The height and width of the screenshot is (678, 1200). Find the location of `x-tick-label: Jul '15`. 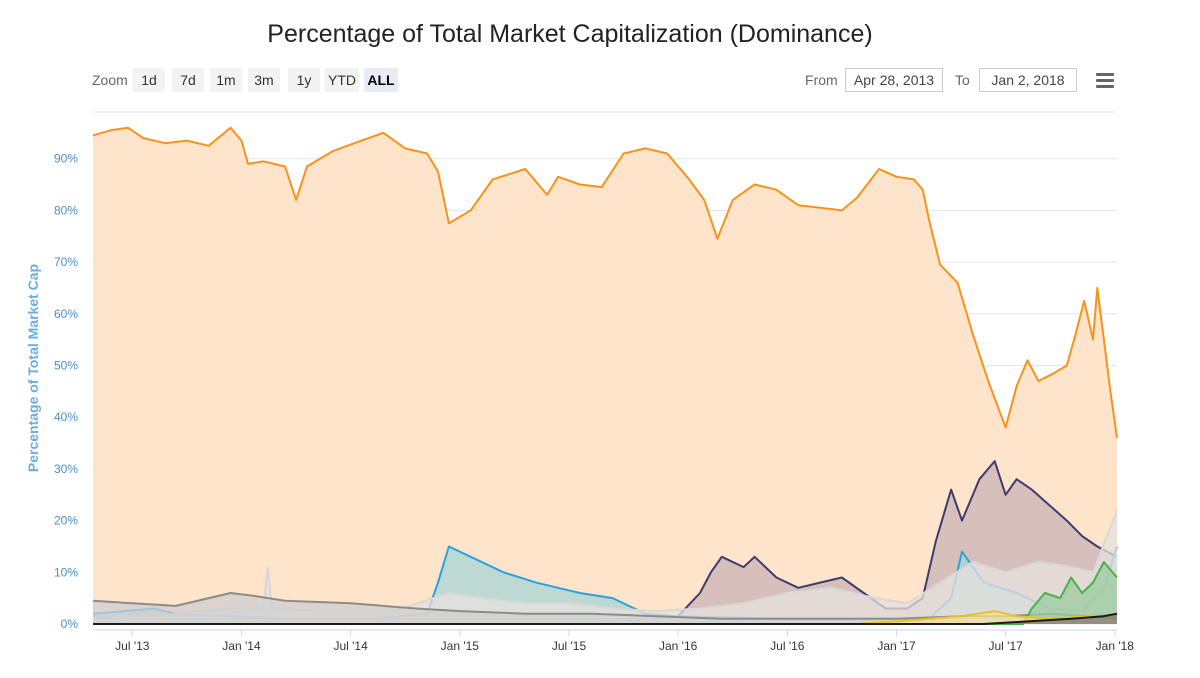

x-tick-label: Jul '15 is located at coordinates (569, 646).